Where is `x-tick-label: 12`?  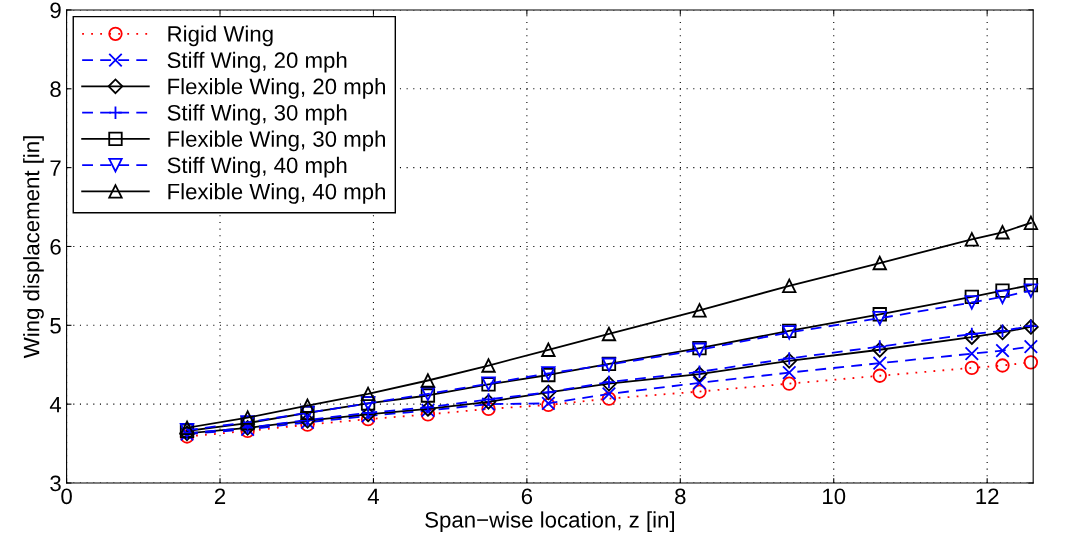
x-tick-label: 12 is located at coordinates (987, 496).